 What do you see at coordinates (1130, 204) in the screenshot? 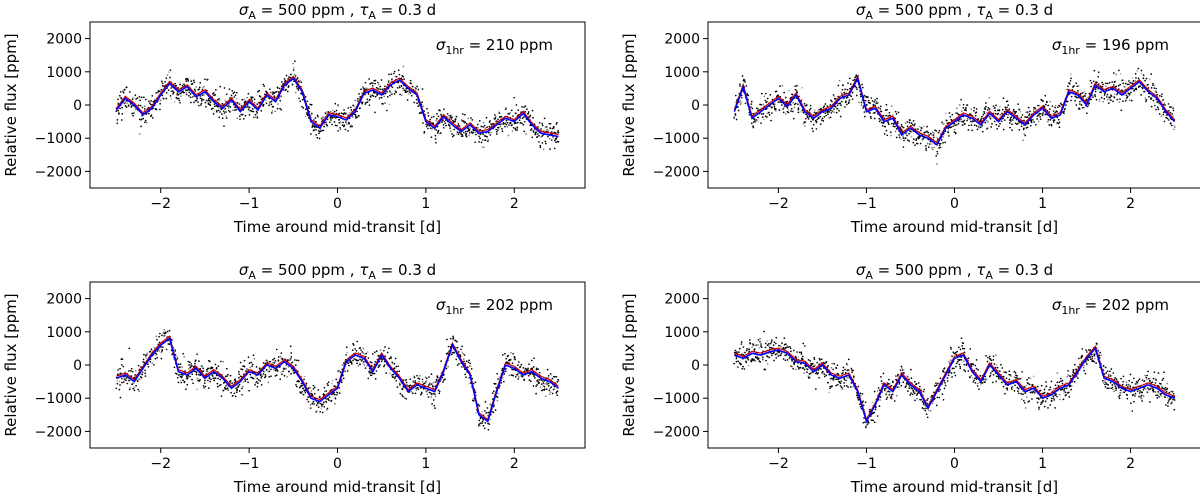
I see `x-tick-label: 2` at bounding box center [1130, 204].